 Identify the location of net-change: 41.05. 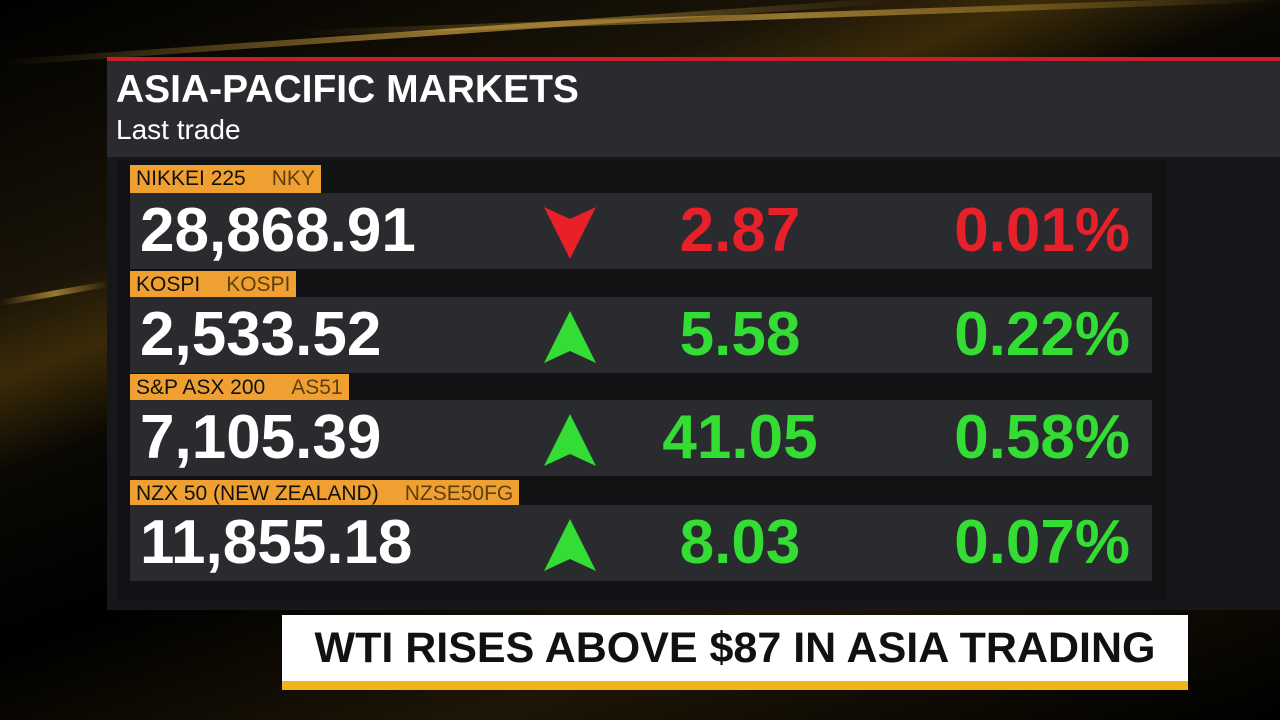
(740, 437).